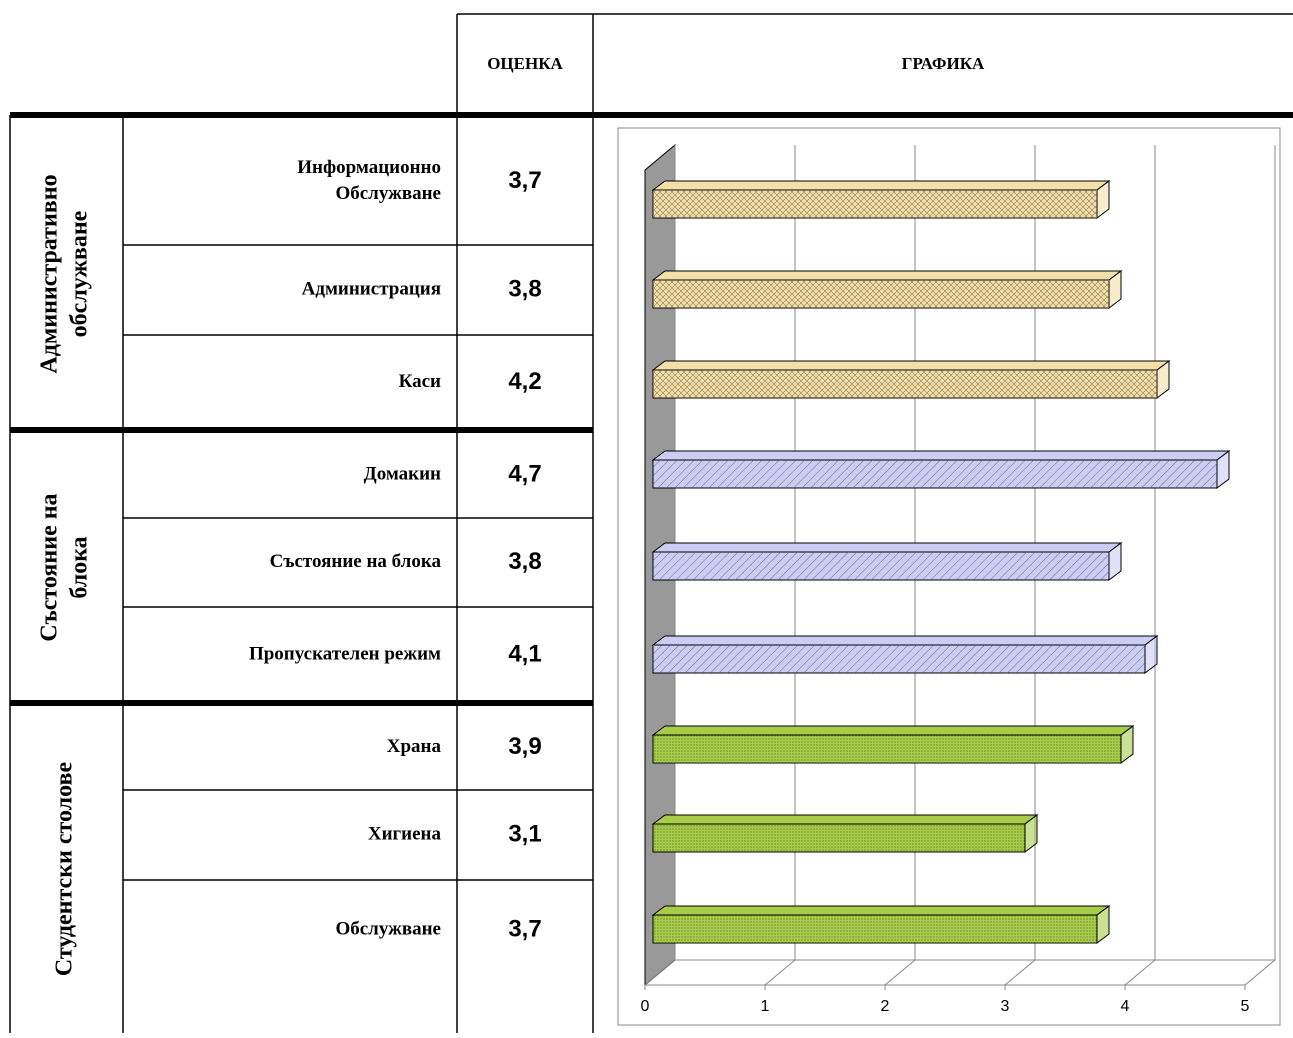 This screenshot has width=1293, height=1038. I want to click on x-tick-label: 5, so click(1245, 1006).